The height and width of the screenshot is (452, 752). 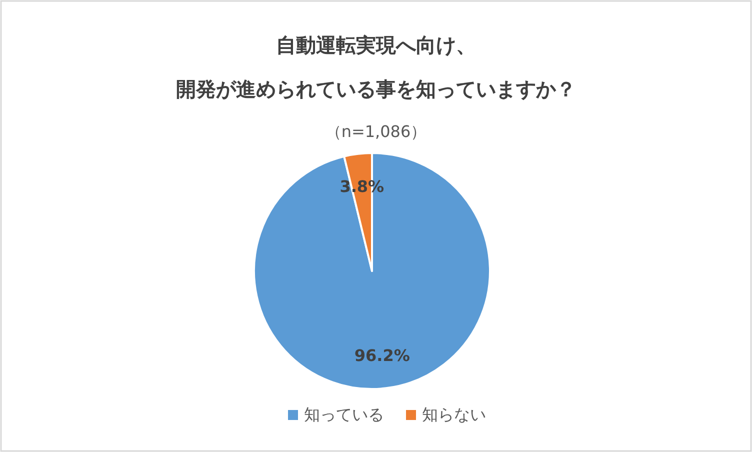 What do you see at coordinates (344, 414) in the screenshot?
I see `legend-label: 知っている` at bounding box center [344, 414].